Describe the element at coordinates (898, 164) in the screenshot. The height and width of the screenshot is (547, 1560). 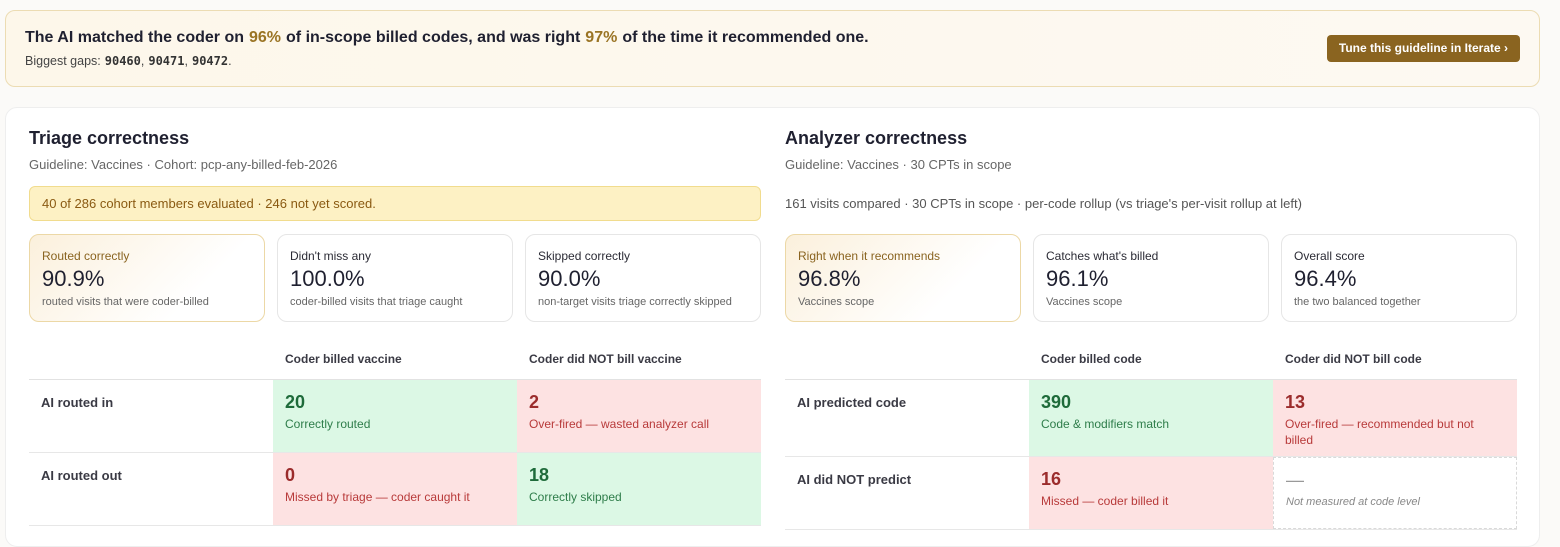
I see `panel-subtitle: Guideline: Vaccines · 30 CPTs in scope` at that location.